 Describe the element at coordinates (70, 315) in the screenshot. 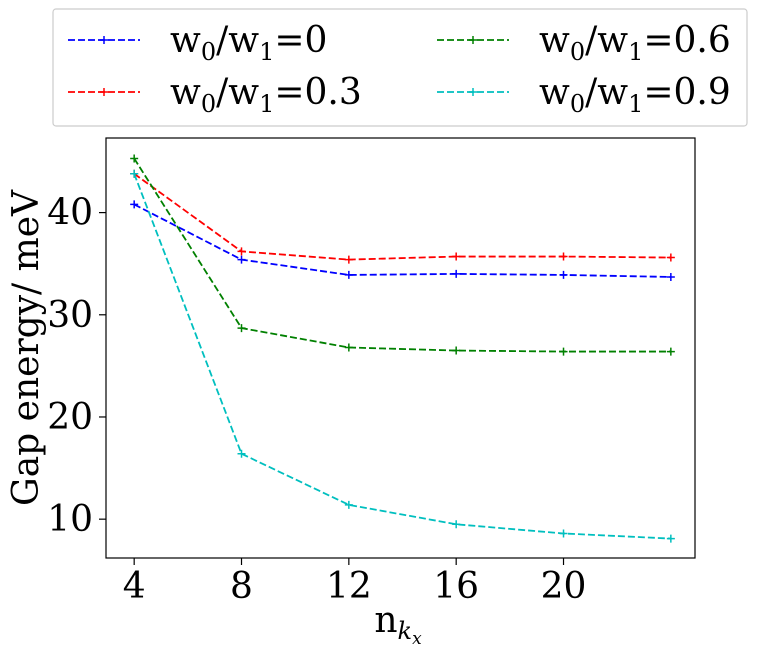

I see `y-tick-label: 30` at that location.